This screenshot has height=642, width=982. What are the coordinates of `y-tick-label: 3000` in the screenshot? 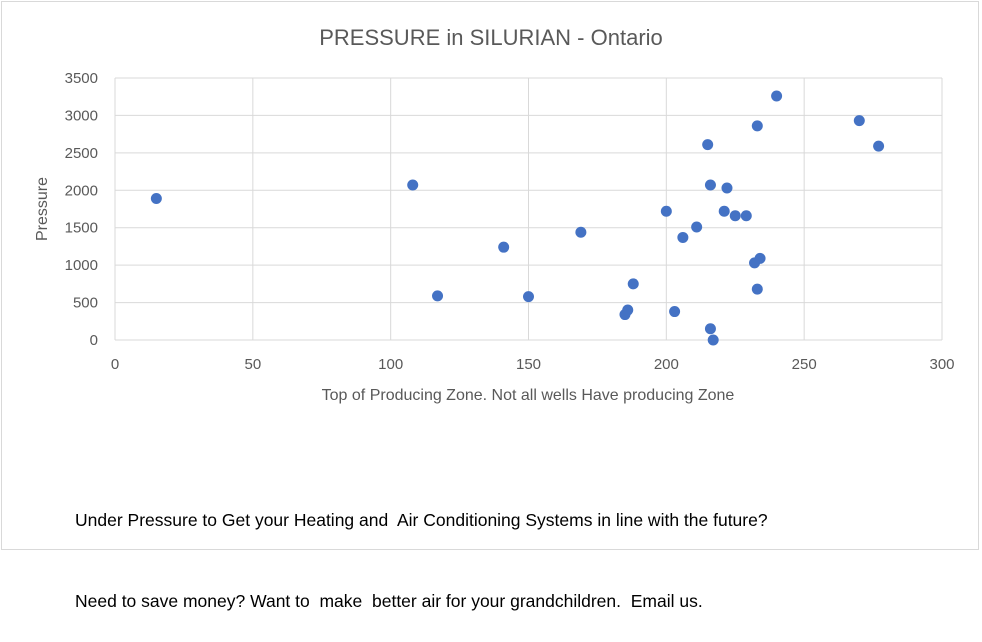 It's located at (81, 115).